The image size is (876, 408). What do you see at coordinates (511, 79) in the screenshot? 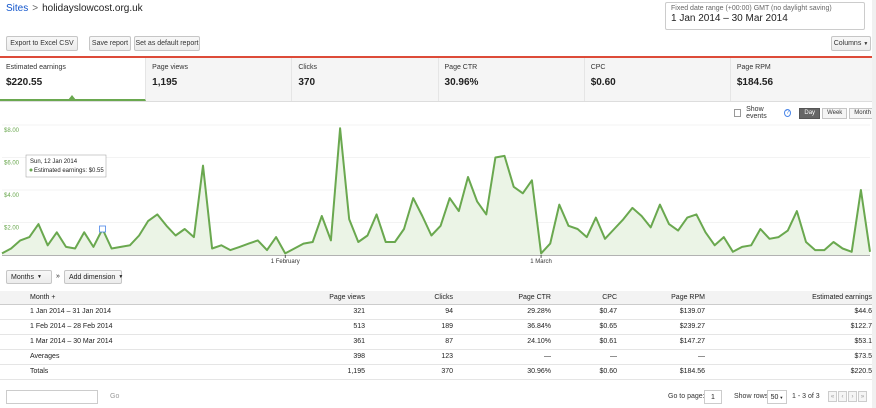
I see `metric-tab-page-ctr: Page CTR 30.96%` at bounding box center [511, 79].